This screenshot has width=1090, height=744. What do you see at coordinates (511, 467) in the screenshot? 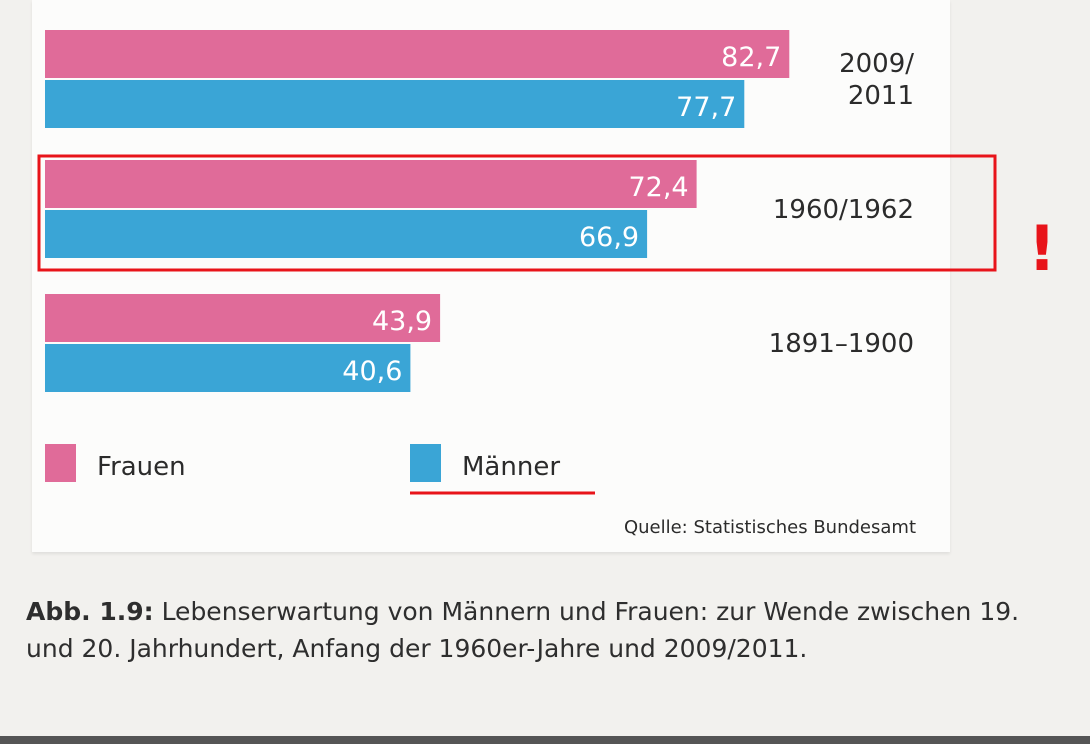
I see `legend-label: Männer` at bounding box center [511, 467].